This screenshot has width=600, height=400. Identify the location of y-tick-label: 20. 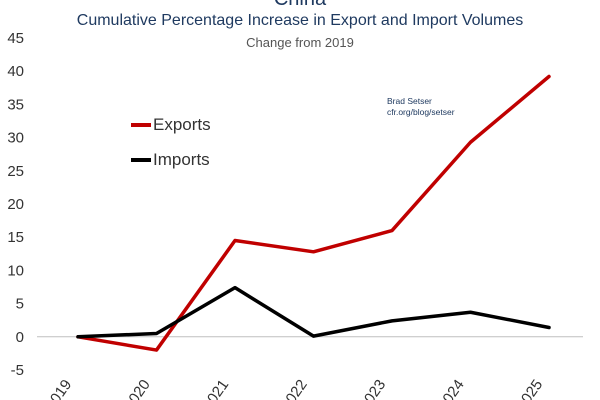
(15, 204).